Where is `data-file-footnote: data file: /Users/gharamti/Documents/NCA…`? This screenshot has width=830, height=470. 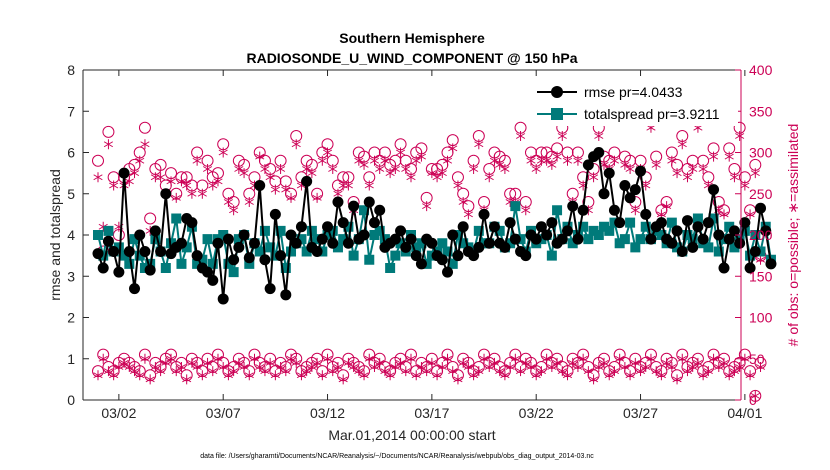 data-file-footnote: data file: /Users/gharamti/Documents/NCA… is located at coordinates (397, 456).